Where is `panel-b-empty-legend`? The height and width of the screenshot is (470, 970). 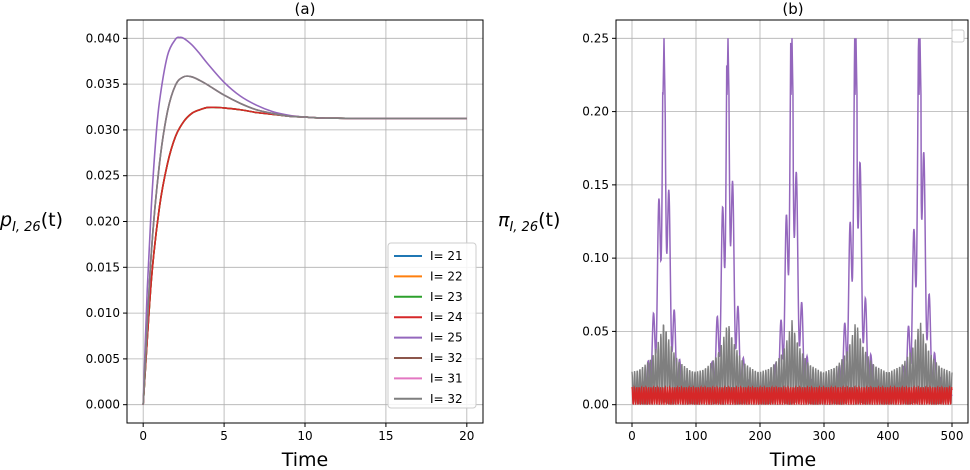
panel-b-empty-legend is located at coordinates (958, 36).